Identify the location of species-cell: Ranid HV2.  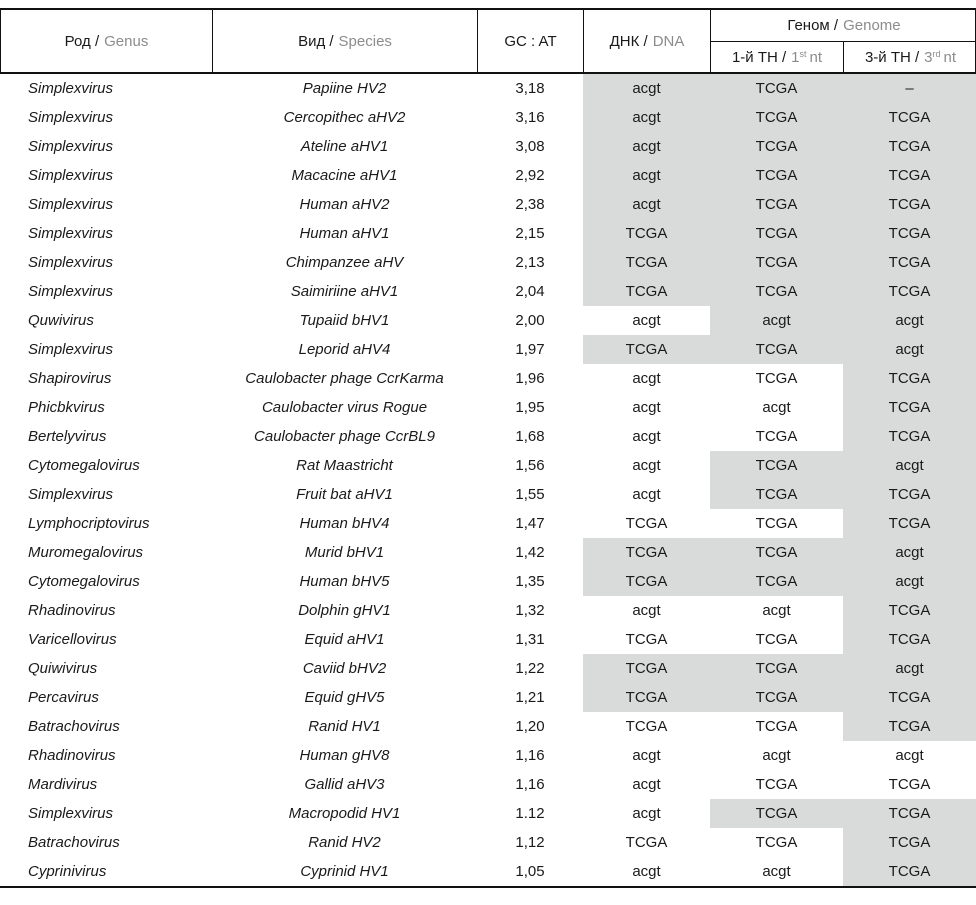
(344, 842).